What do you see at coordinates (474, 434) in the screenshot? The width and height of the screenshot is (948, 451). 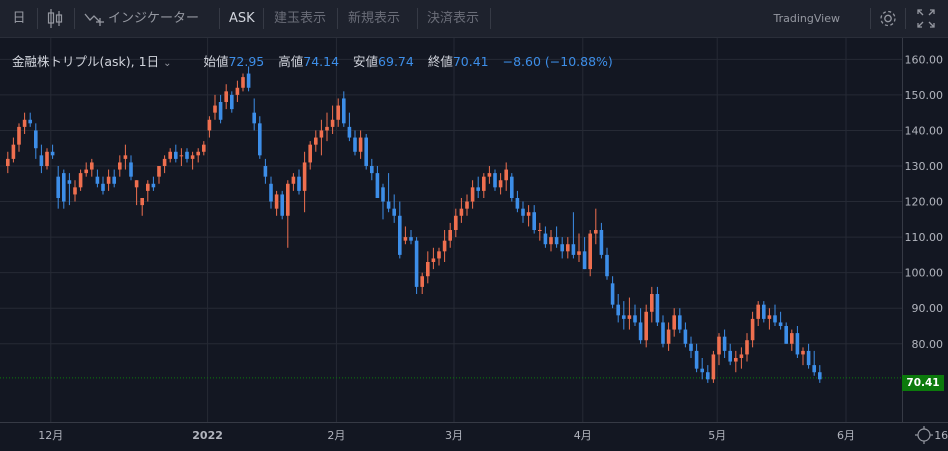 I see `time-axis: 12月 2022 2月 3月 4月 5月 6月 16` at bounding box center [474, 434].